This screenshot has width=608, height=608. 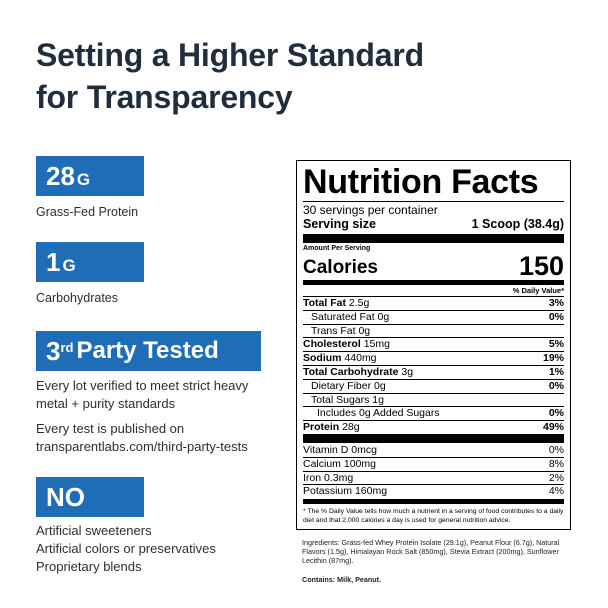 What do you see at coordinates (337, 248) in the screenshot?
I see `amount-per-serving: Amount Per Serving` at bounding box center [337, 248].